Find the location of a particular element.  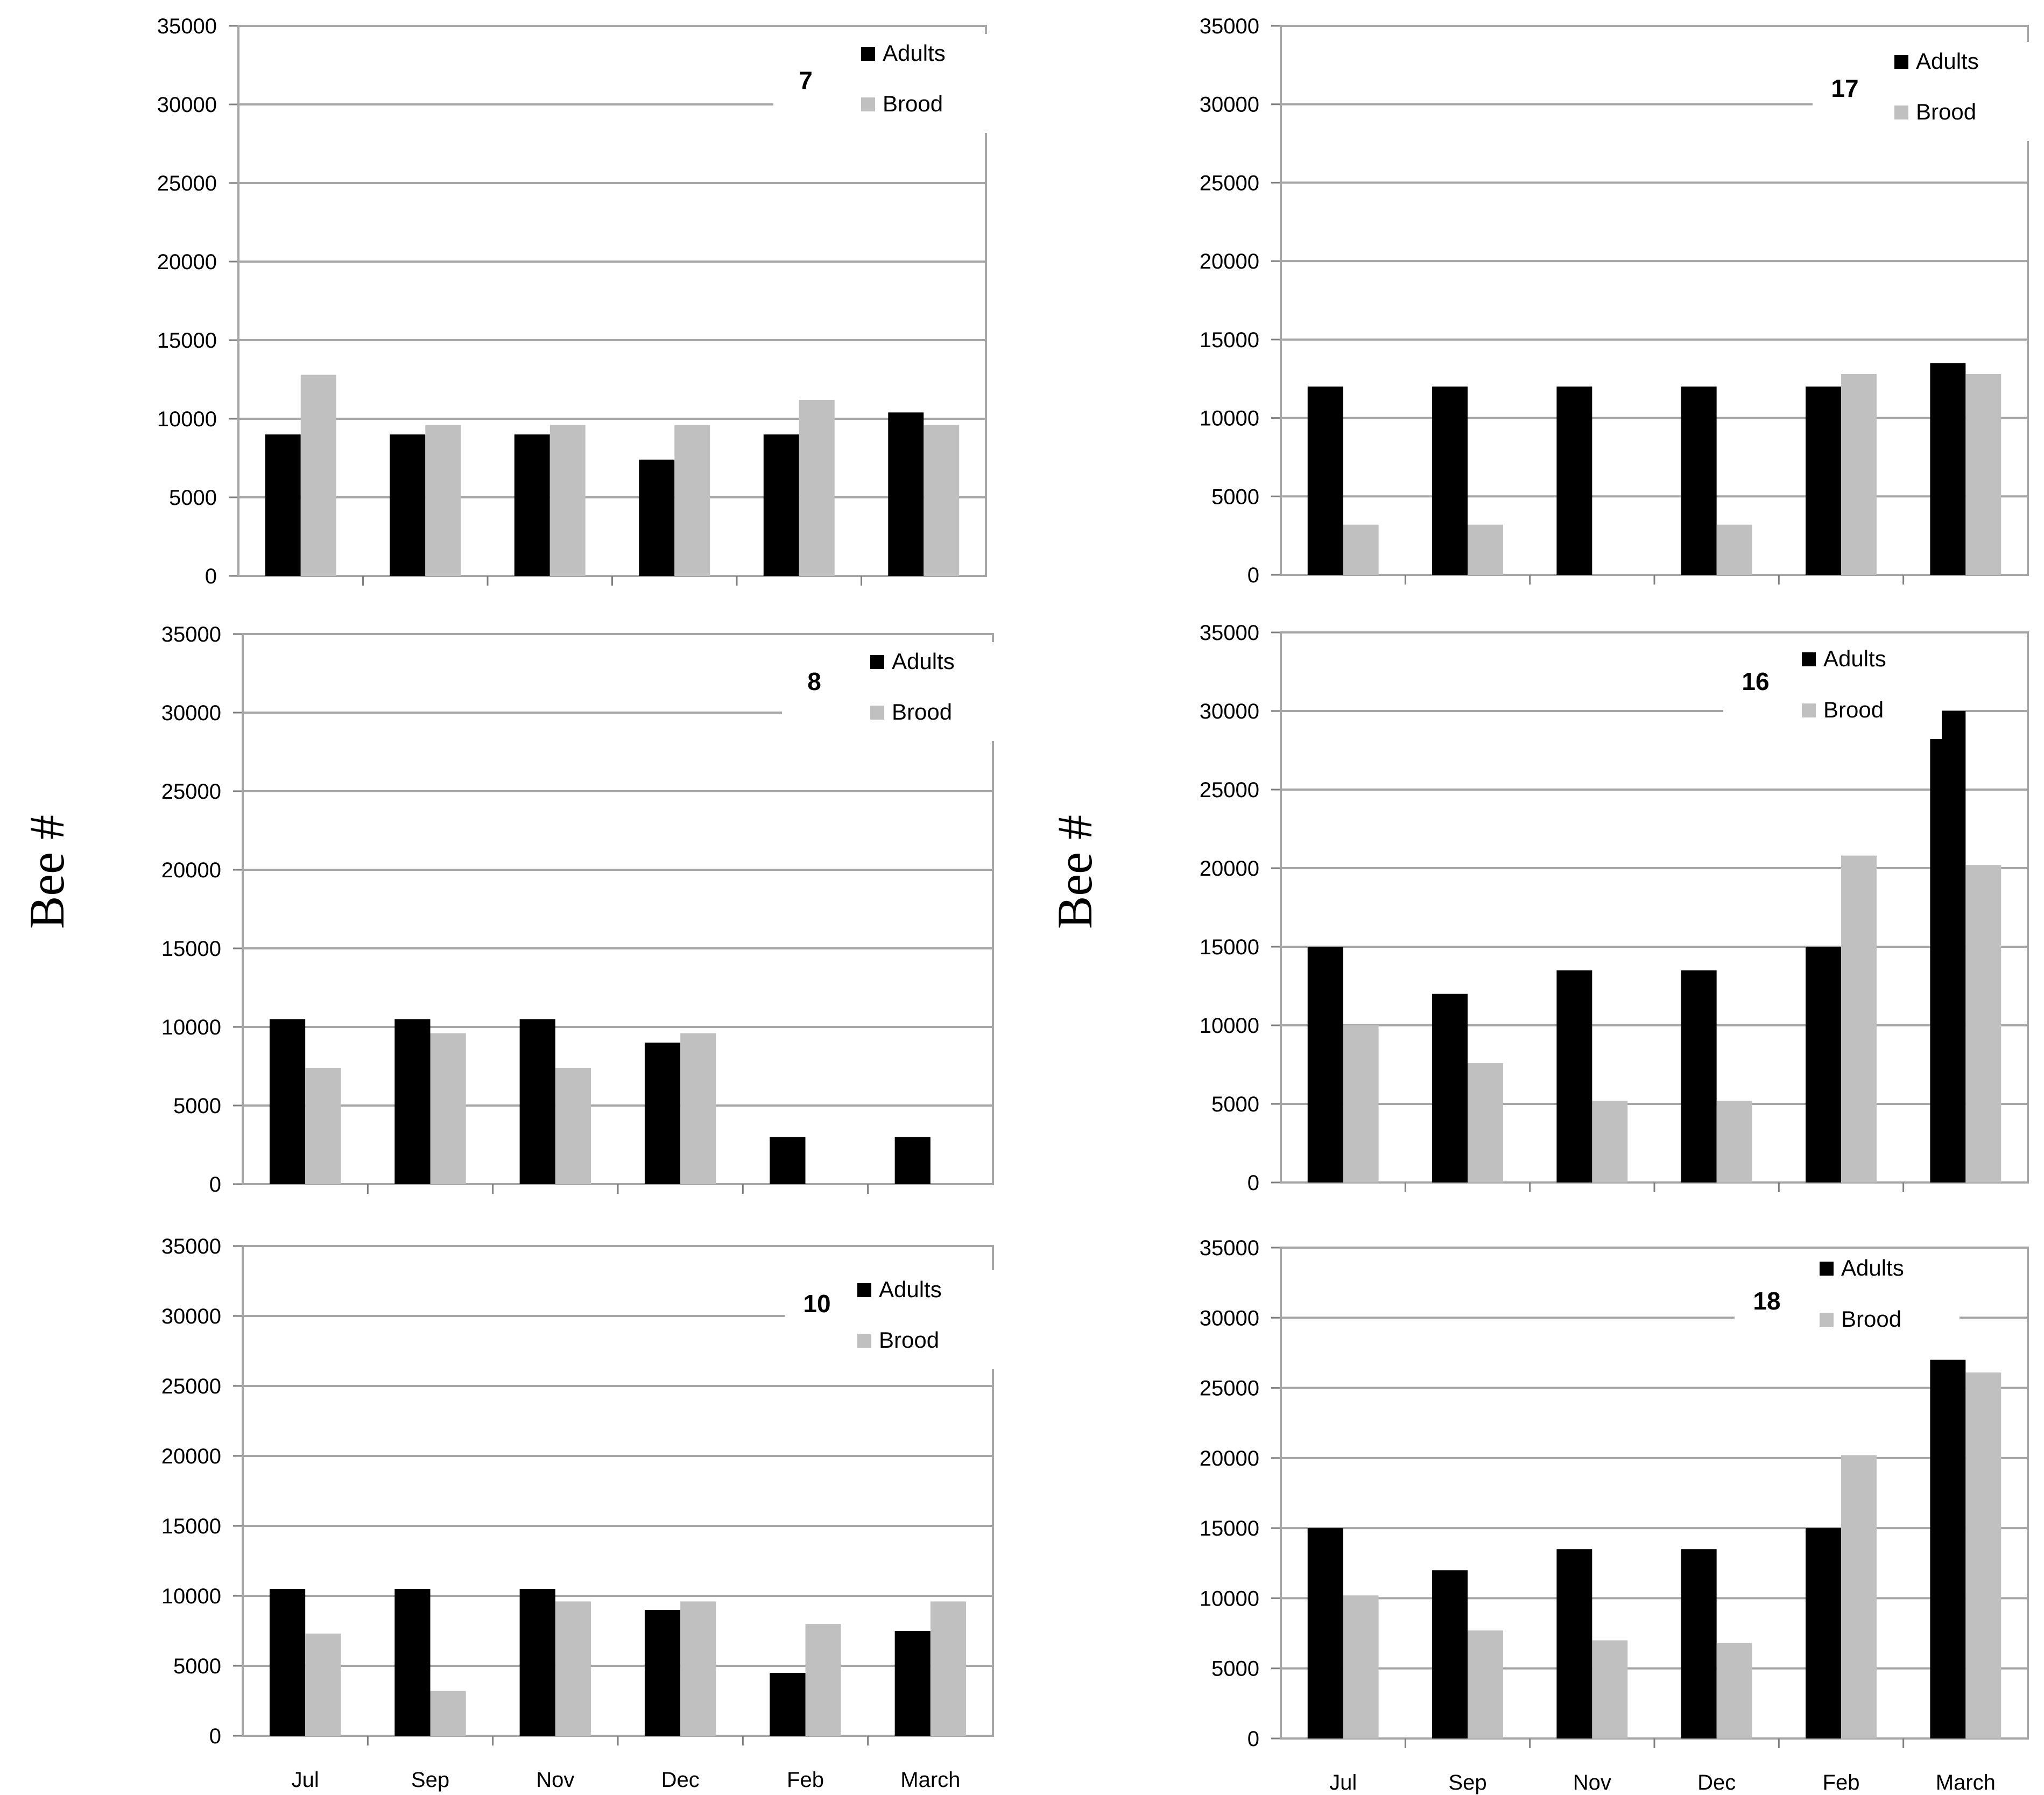

panel-title: 7 is located at coordinates (806, 80).